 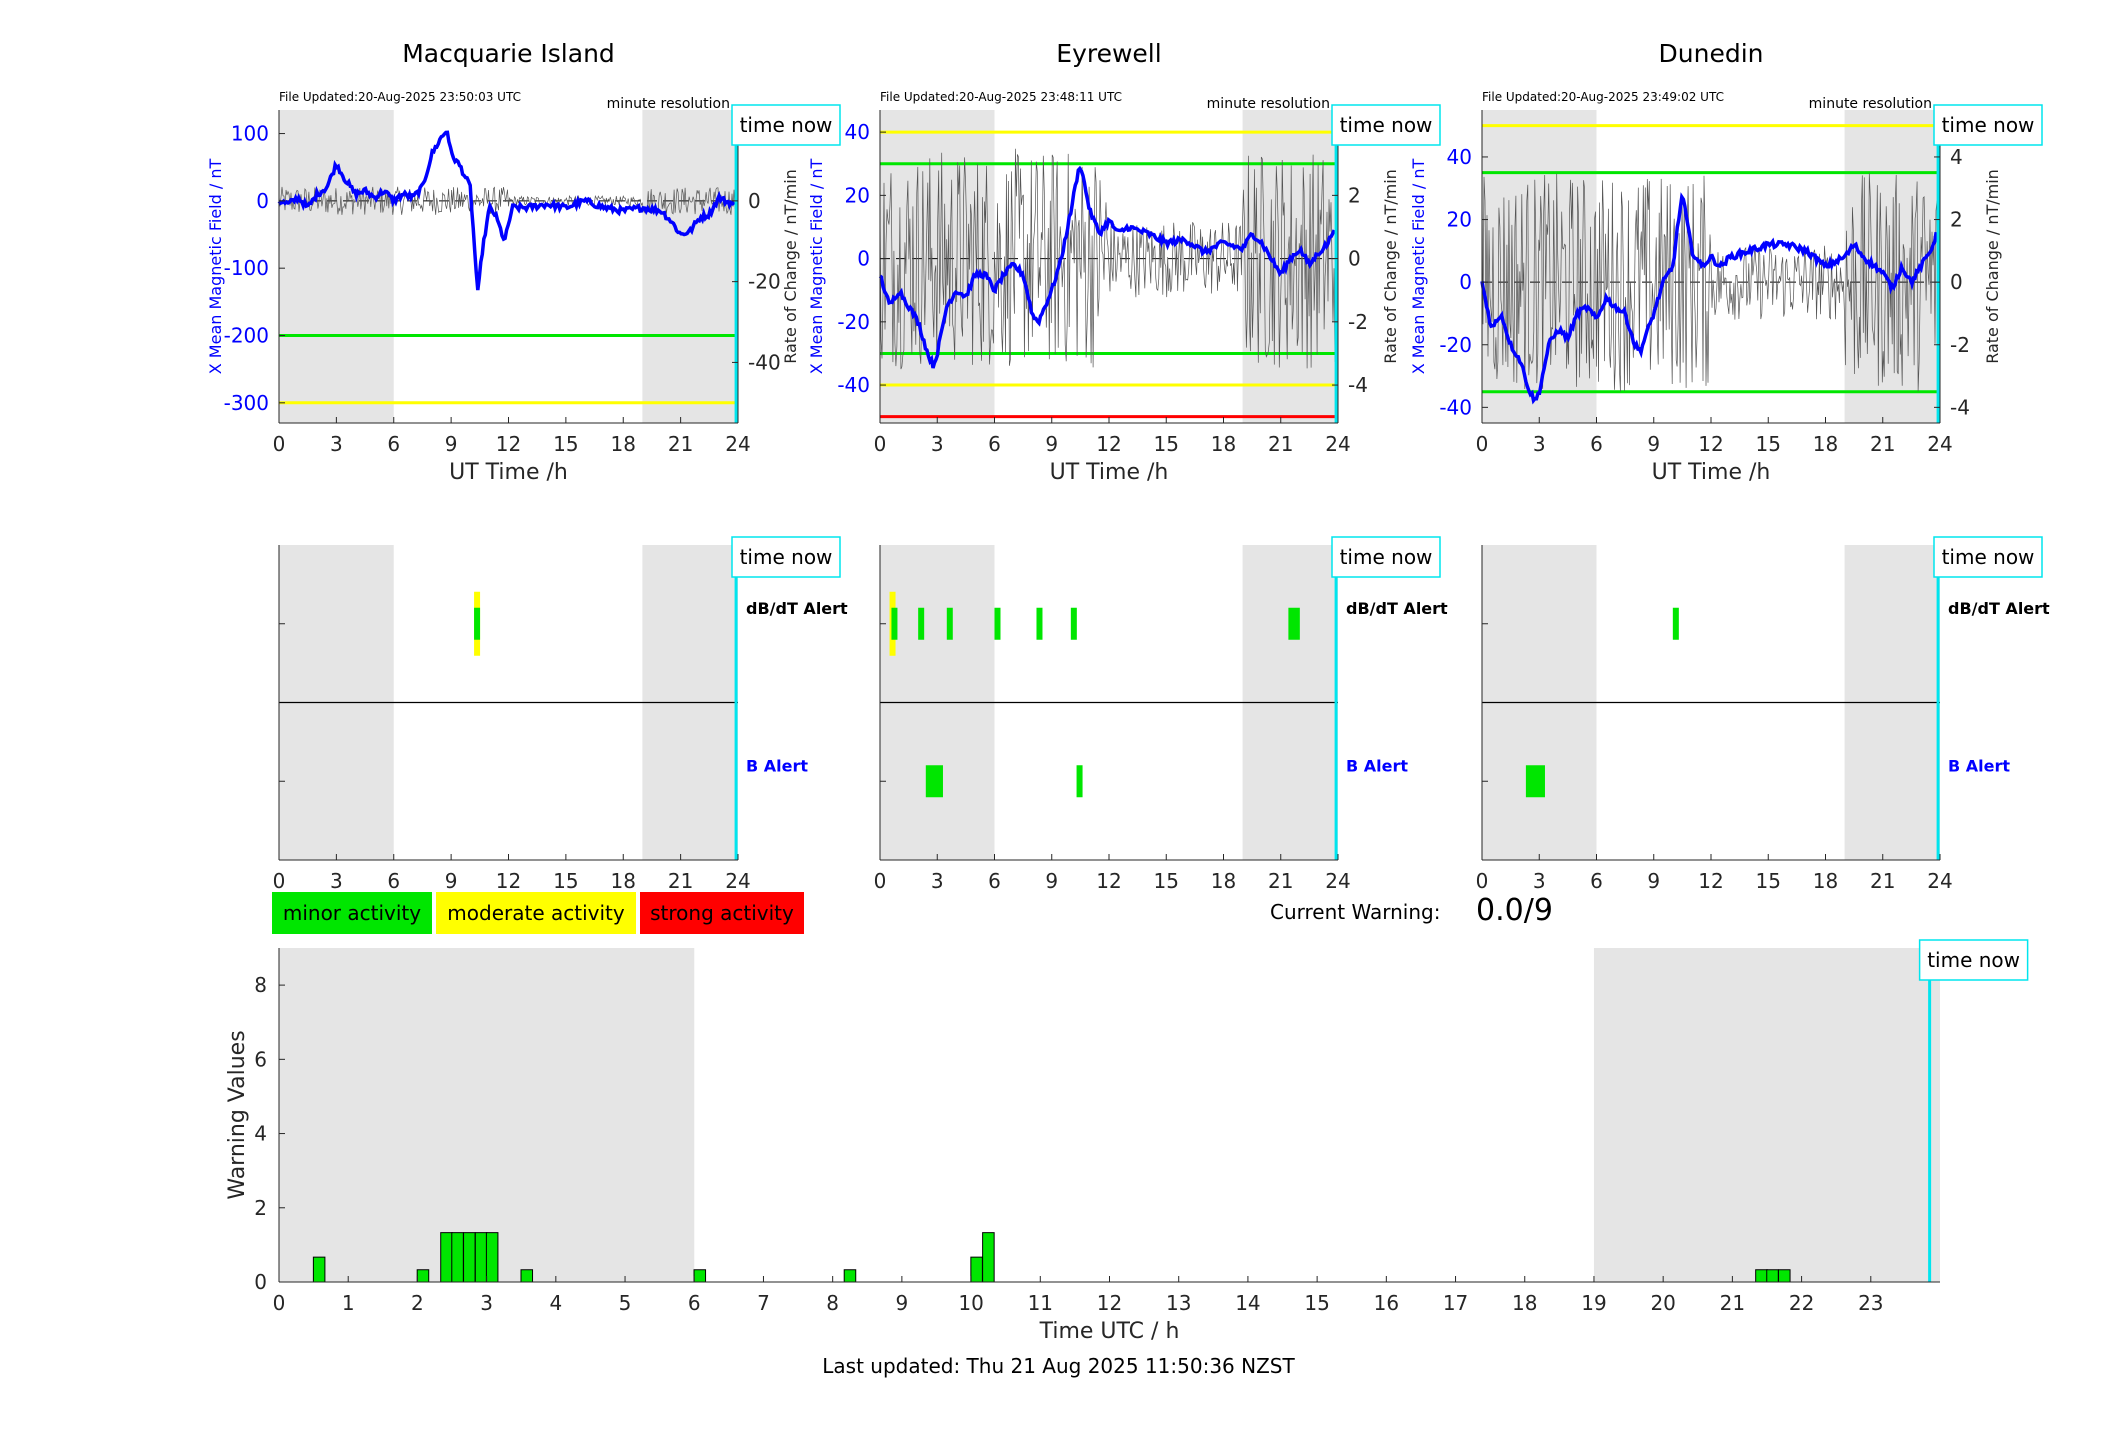 What do you see at coordinates (625, 1303) in the screenshot?
I see `x-tick-label: 5` at bounding box center [625, 1303].